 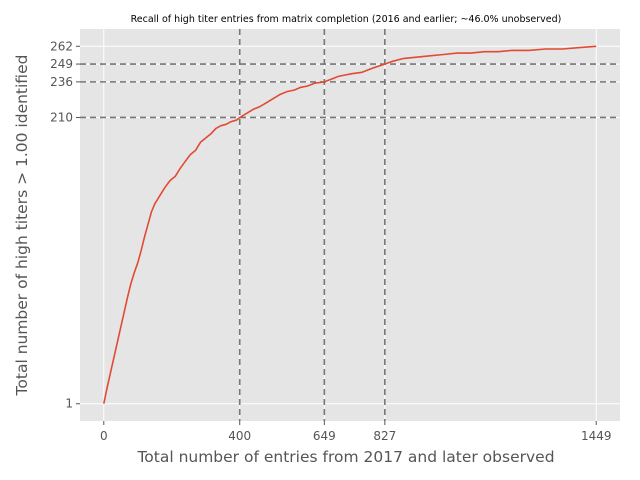 What do you see at coordinates (61, 117) in the screenshot?
I see `y-tick-label-1: 210` at bounding box center [61, 117].